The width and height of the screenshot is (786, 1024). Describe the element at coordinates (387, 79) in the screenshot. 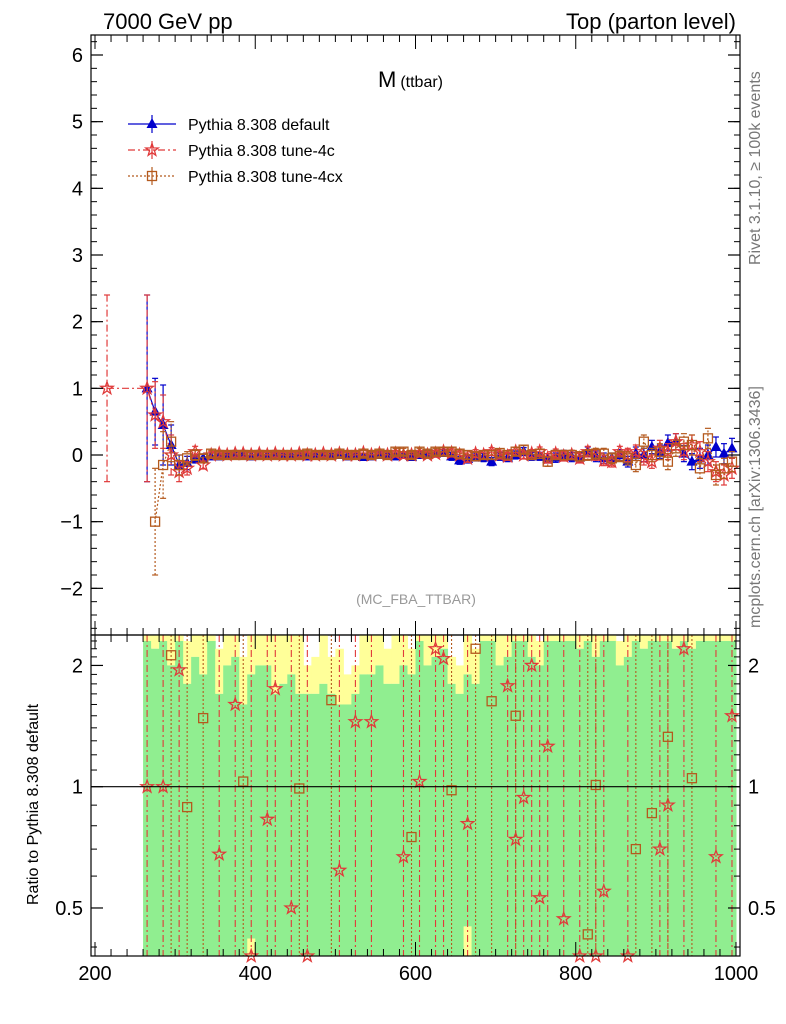

I see `plot-title-main: M` at that location.